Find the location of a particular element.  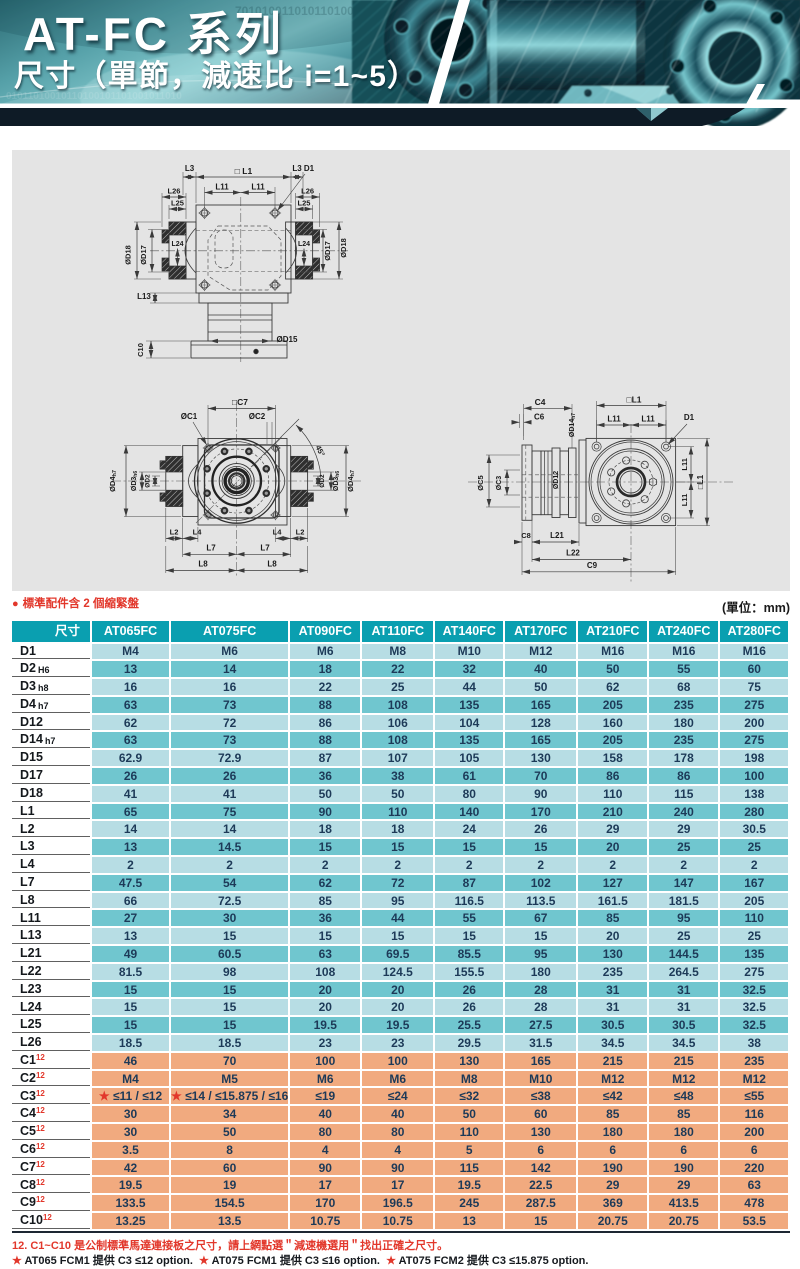

svg-text: ØC2 is located at coordinates (257, 416).